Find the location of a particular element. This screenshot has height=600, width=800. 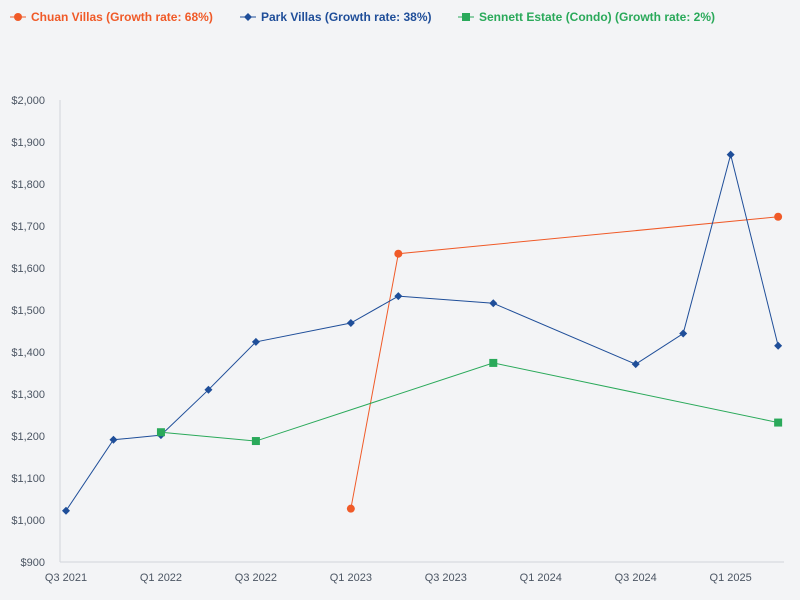

y-tick-label: $1,500 is located at coordinates (28, 311).